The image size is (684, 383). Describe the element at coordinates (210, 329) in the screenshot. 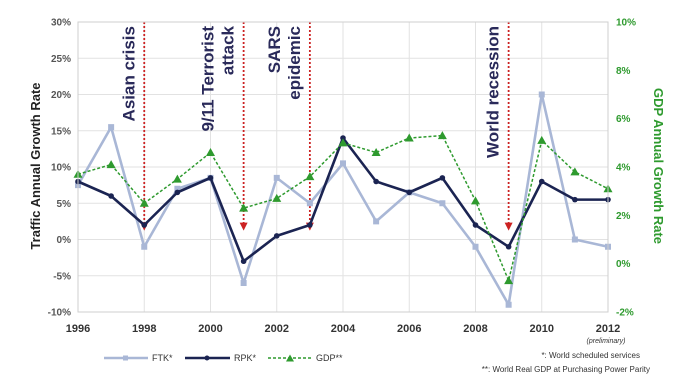

I see `x-tick-label: 2000` at that location.